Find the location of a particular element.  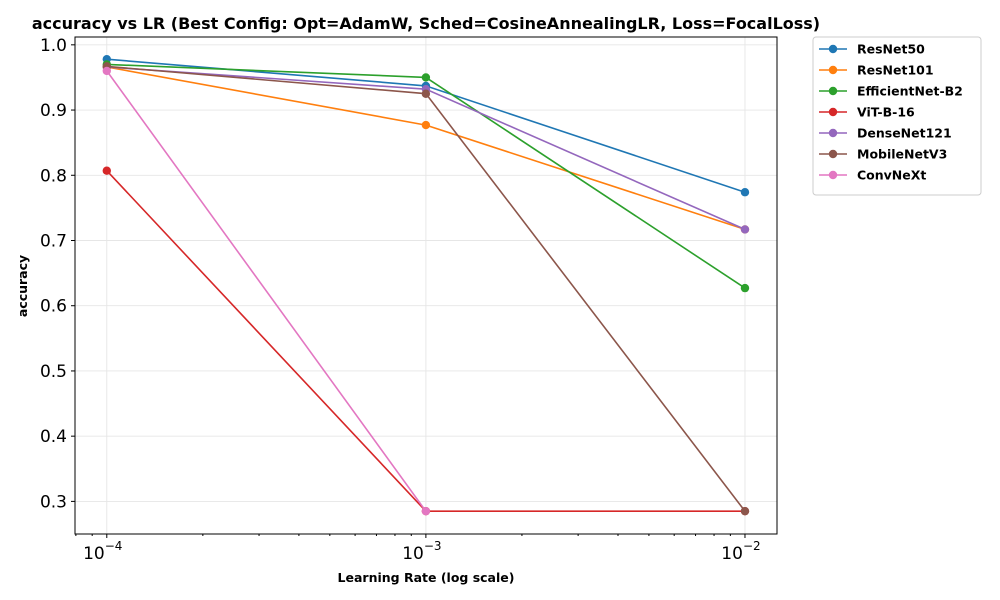

legend-item: ConvNeXt is located at coordinates (872, 175).